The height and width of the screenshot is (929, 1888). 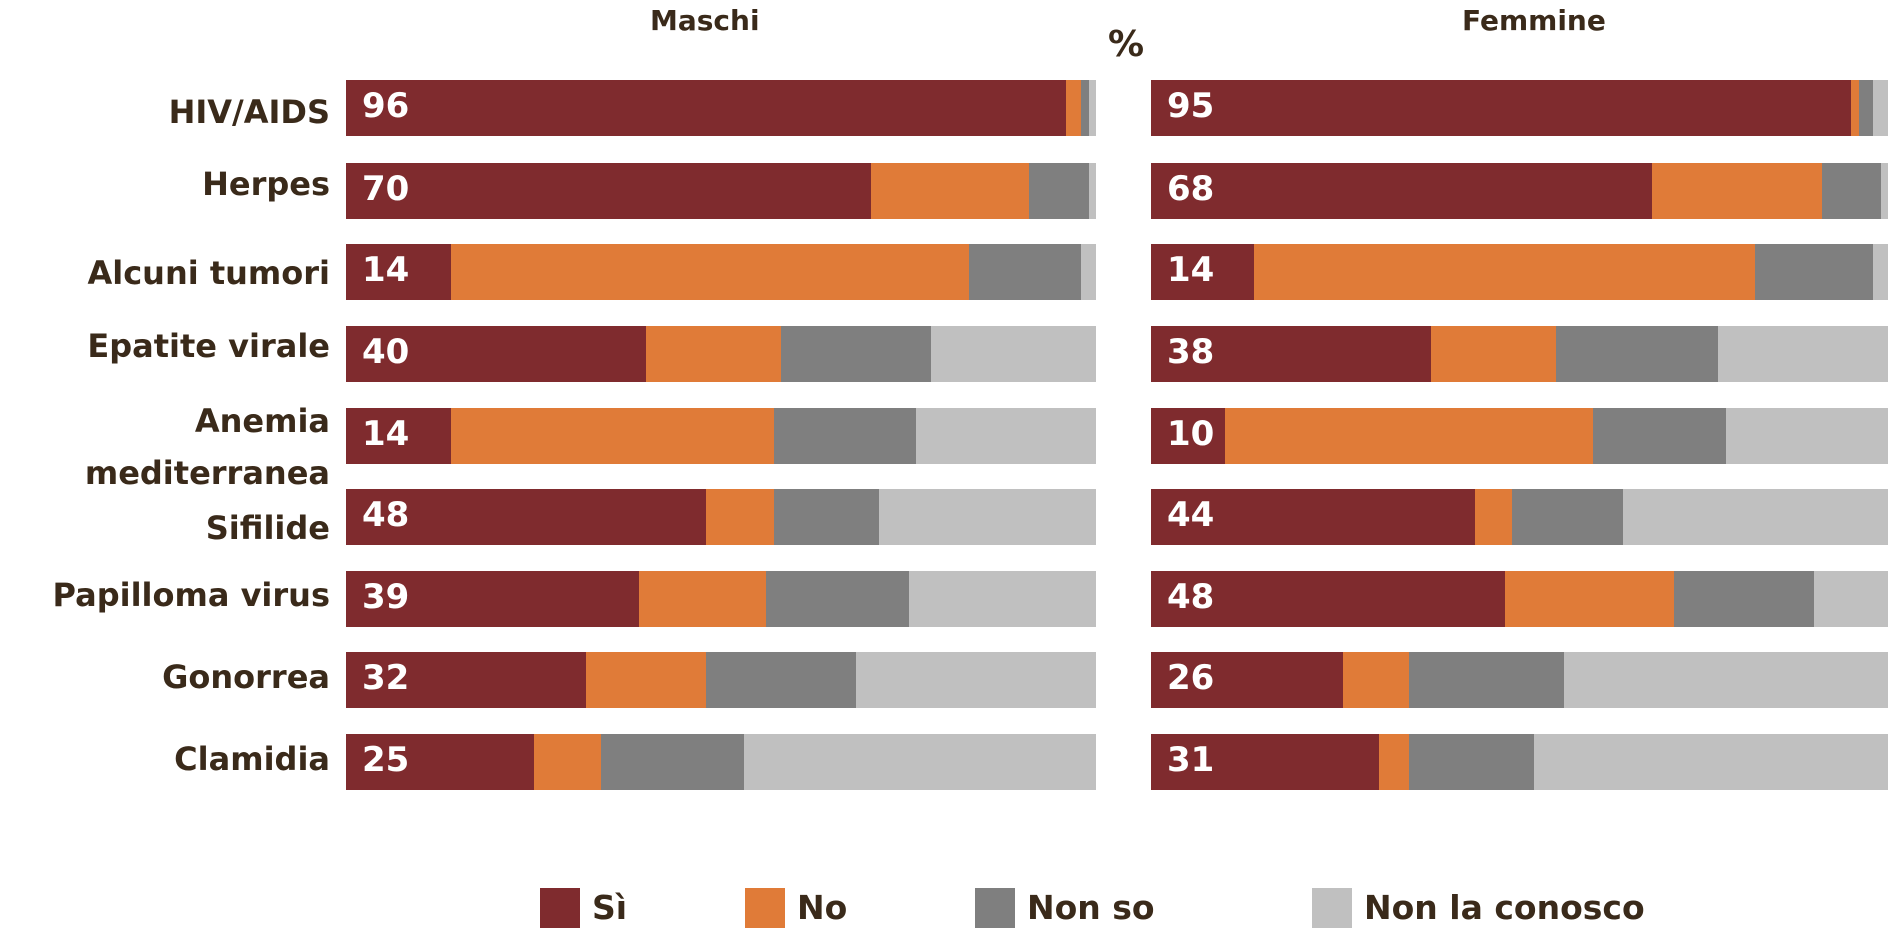 I want to click on value-label: 44, so click(x=1191, y=515).